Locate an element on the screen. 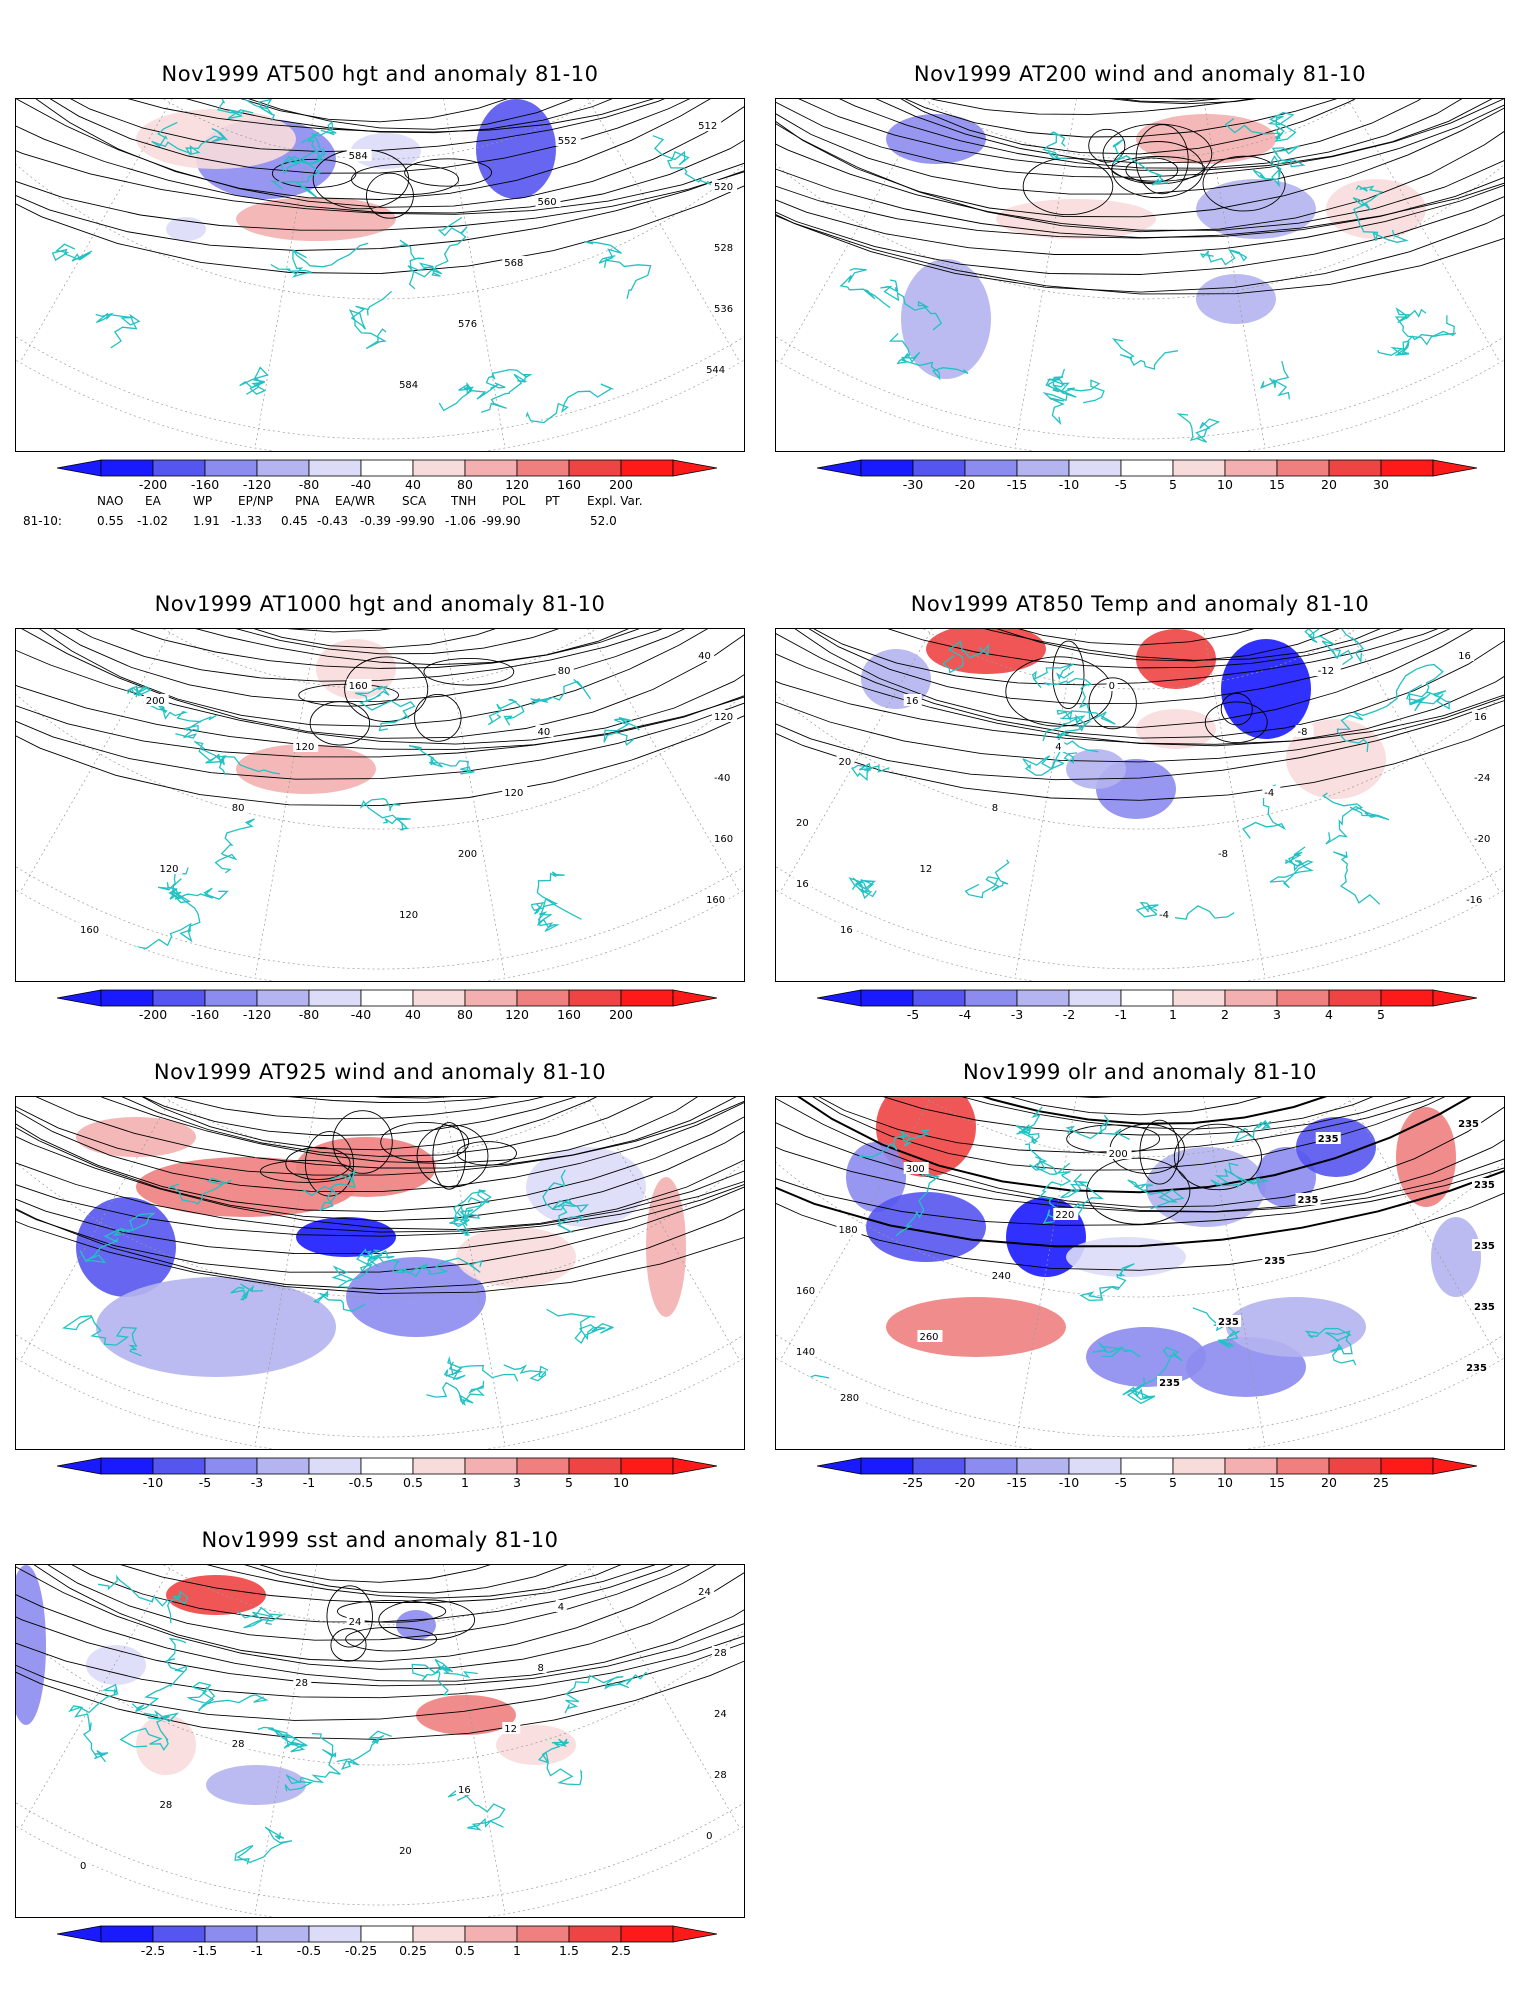  contour-label: 536 is located at coordinates (723, 309).